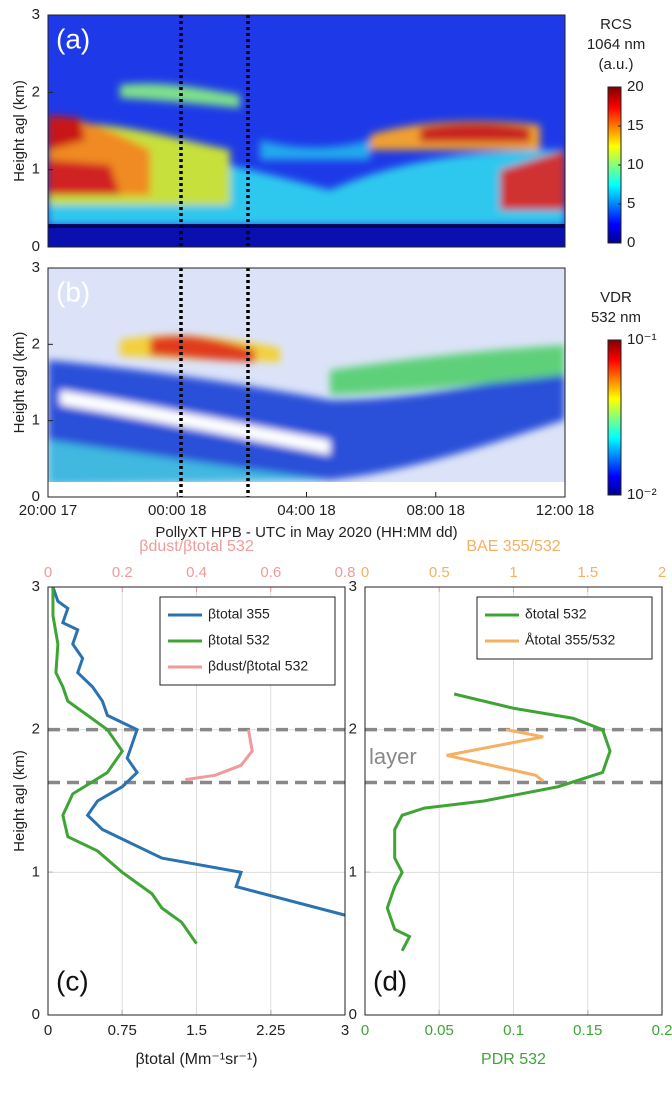  What do you see at coordinates (614, 417) in the screenshot?
I see `colorbar` at bounding box center [614, 417].